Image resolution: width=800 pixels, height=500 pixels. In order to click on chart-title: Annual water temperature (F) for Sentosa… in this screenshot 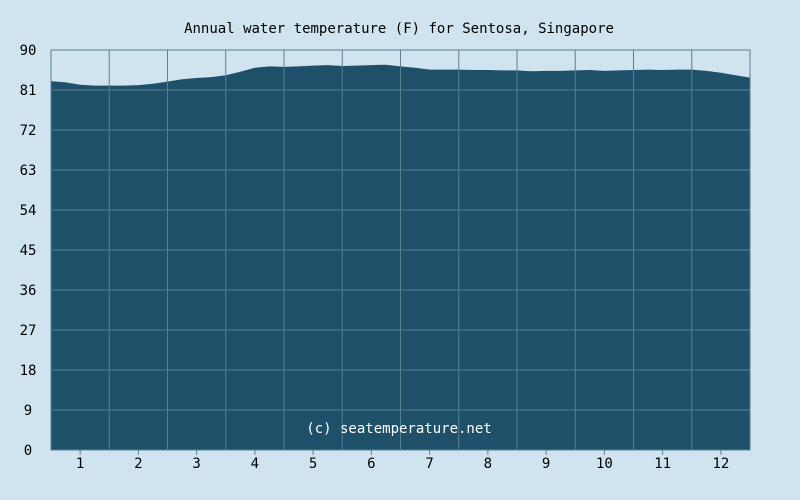, I will do `click(399, 29)`.